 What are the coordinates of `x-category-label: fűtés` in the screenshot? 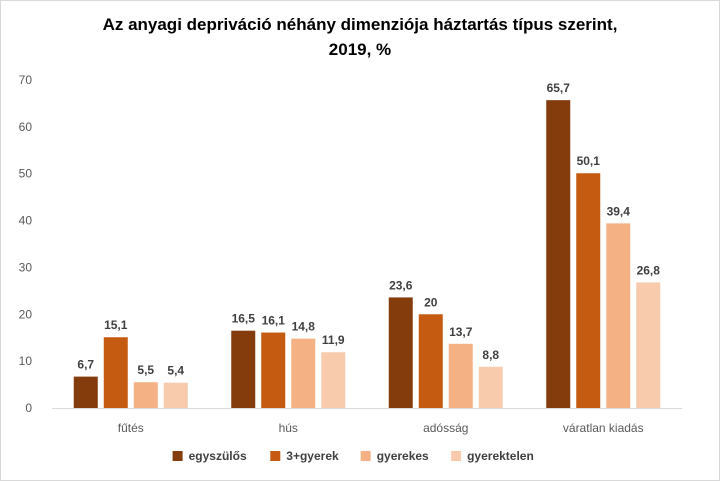 It's located at (131, 428).